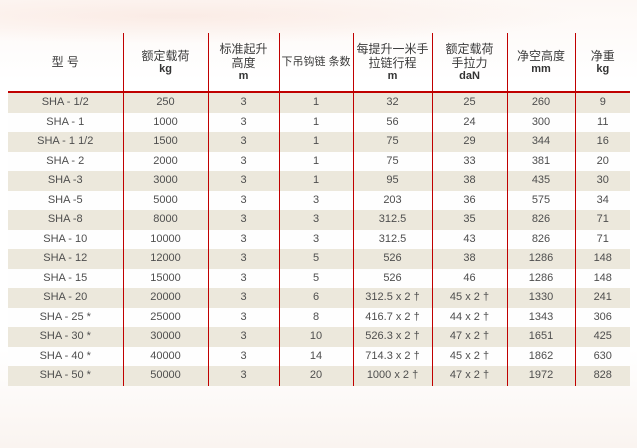 The width and height of the screenshot is (637, 448). What do you see at coordinates (541, 181) in the screenshot?
I see `cell-headroom-mm: 435` at bounding box center [541, 181].